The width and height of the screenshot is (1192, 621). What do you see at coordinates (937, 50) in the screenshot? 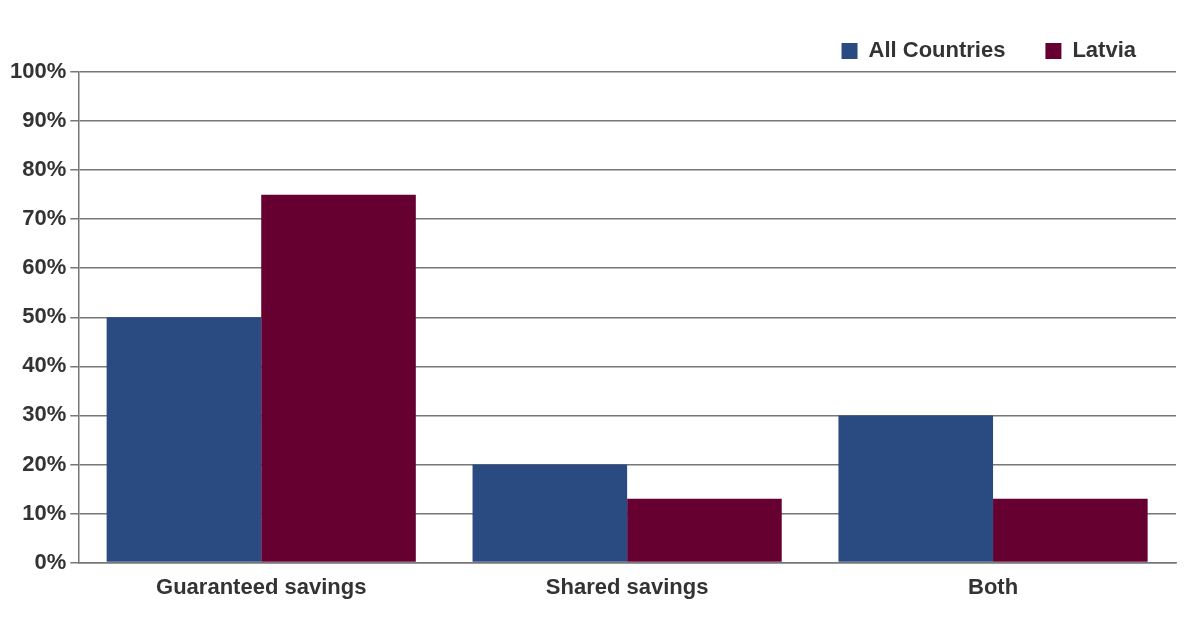
I see `legend-label: All Countries` at bounding box center [937, 50].